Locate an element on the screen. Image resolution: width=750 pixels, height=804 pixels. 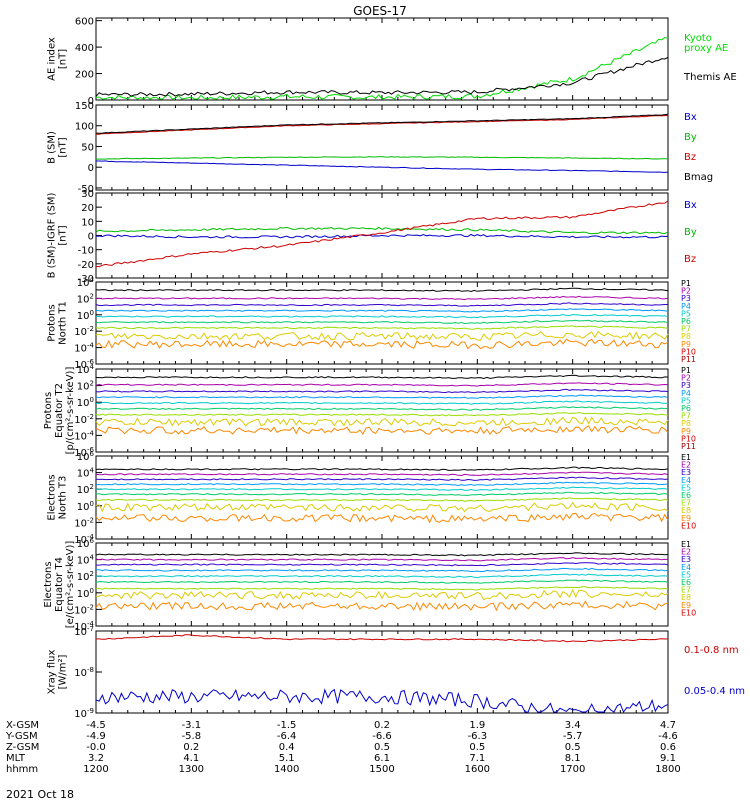
x-col-value: 8.1 is located at coordinates (573, 758).